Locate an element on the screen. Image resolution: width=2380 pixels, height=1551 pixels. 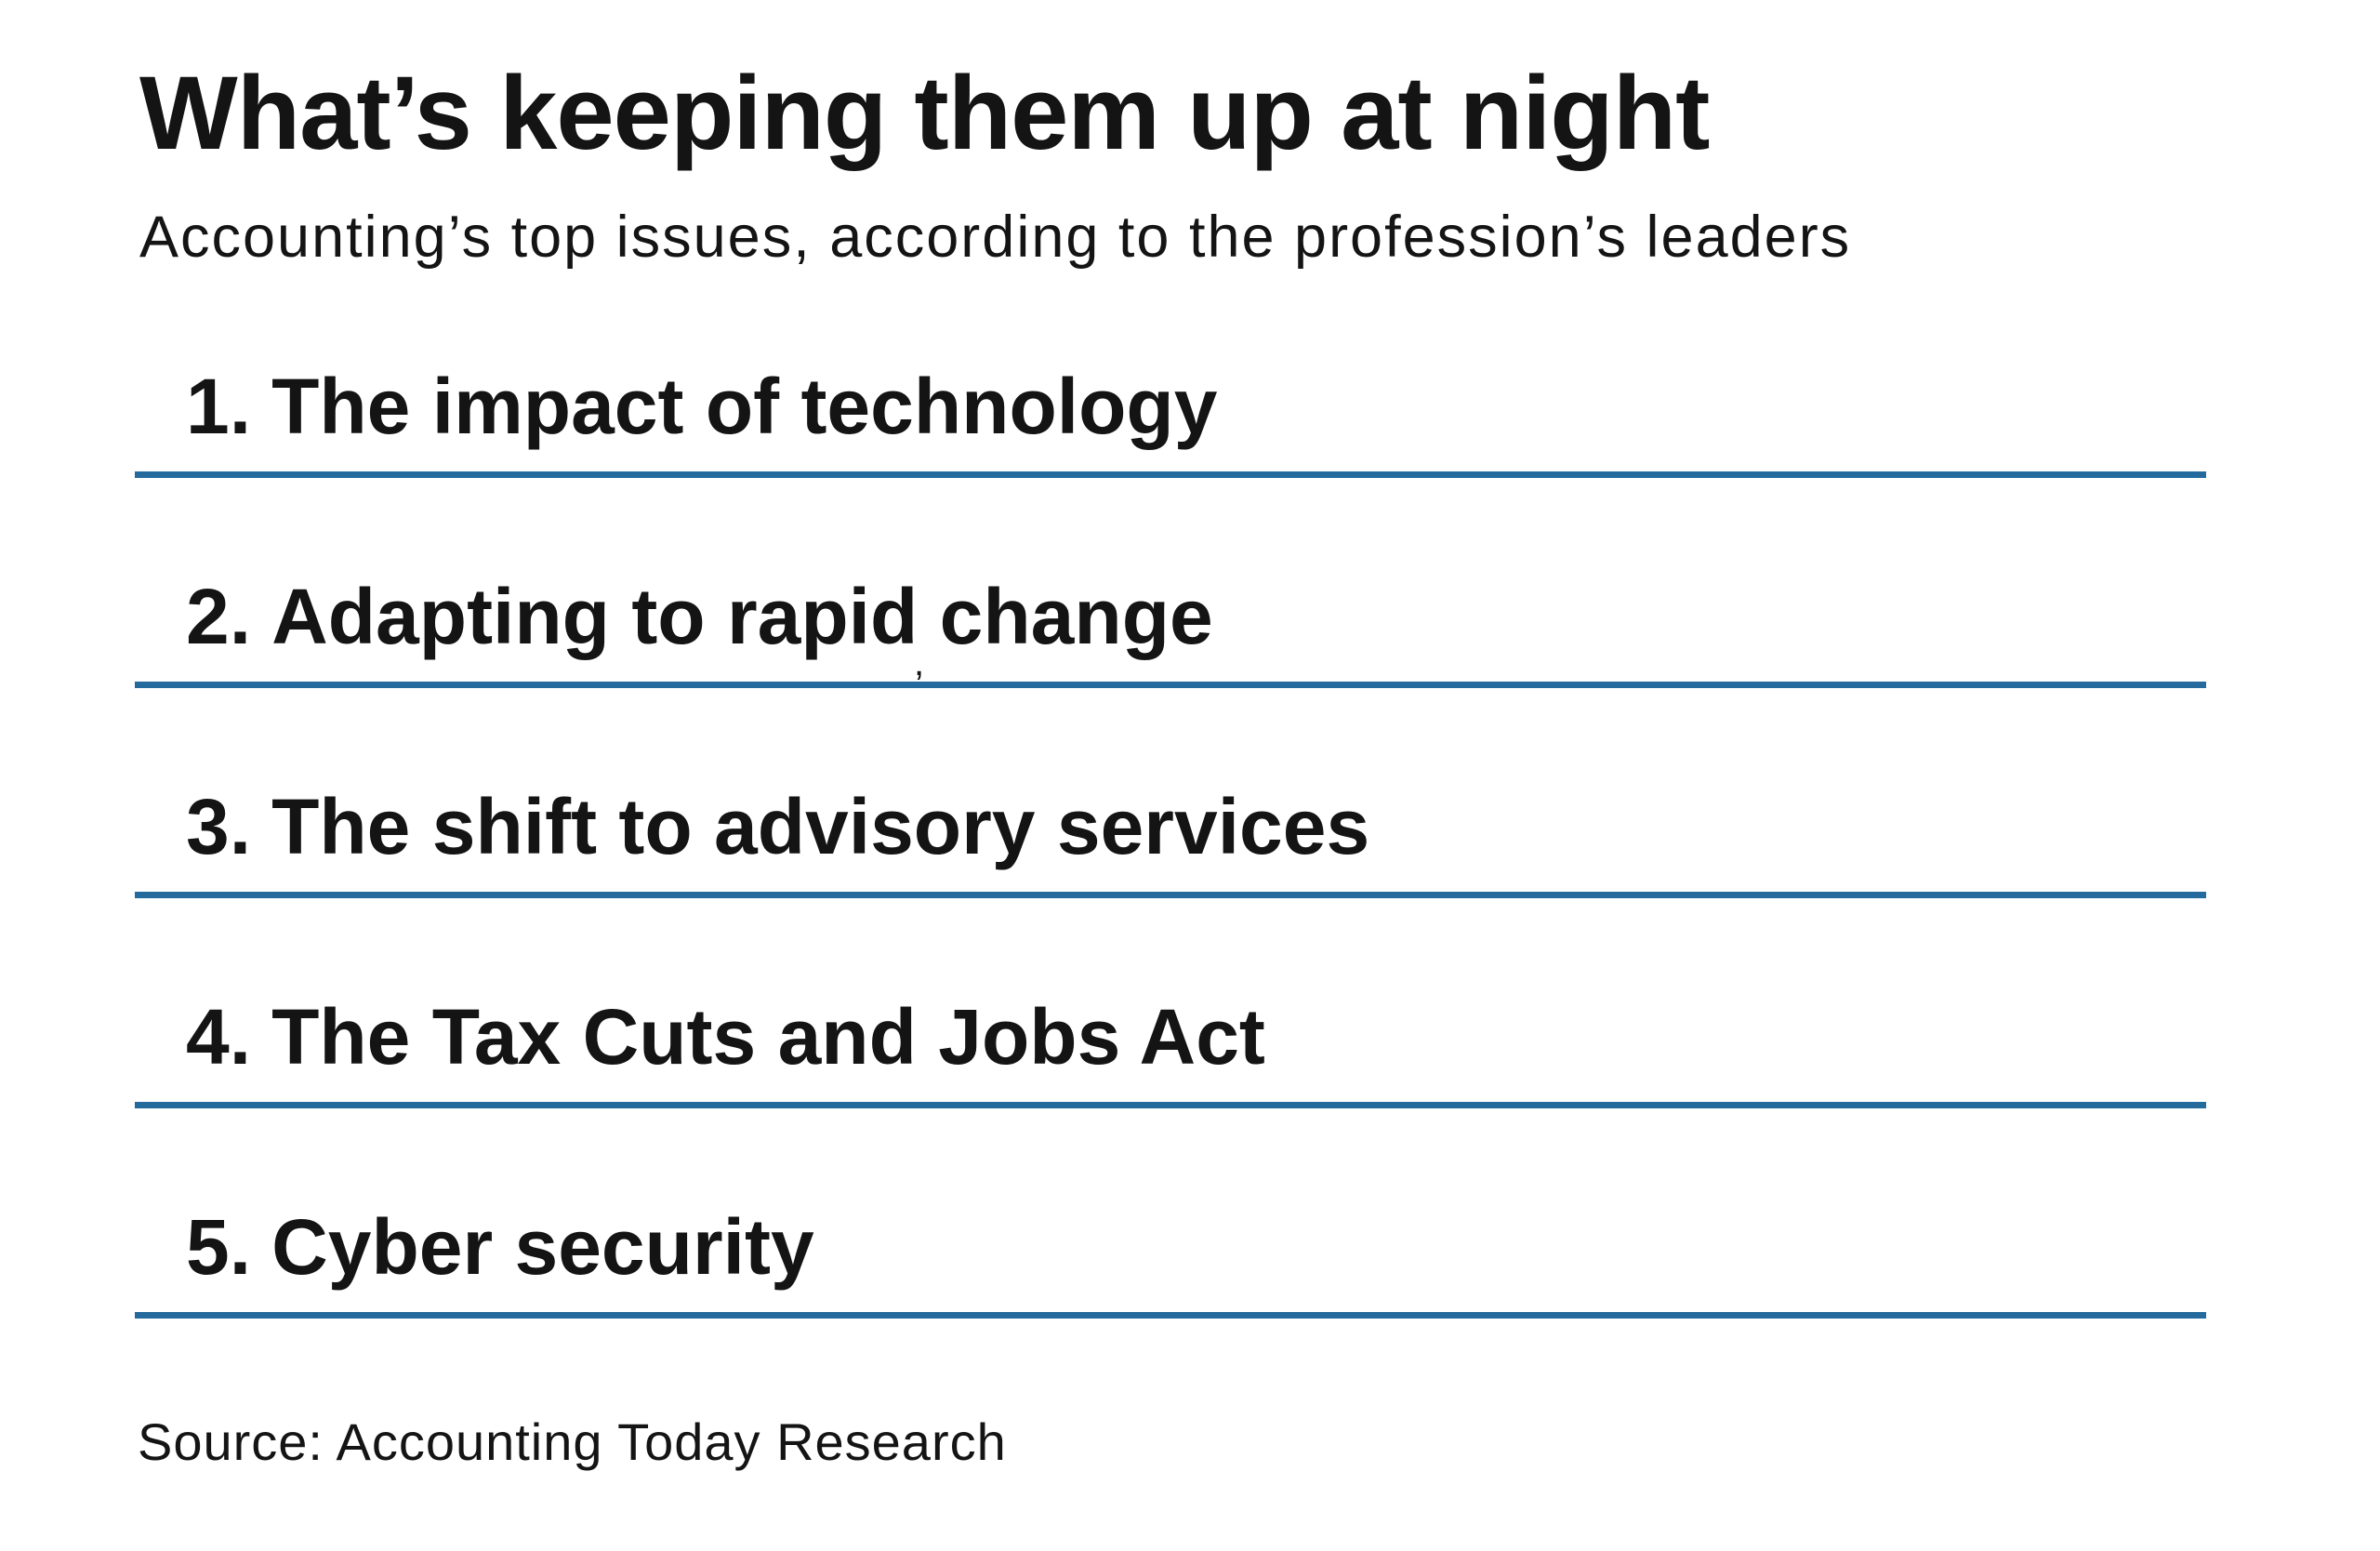
list-item: 3. The shift to advisory services is located at coordinates (1170, 839).